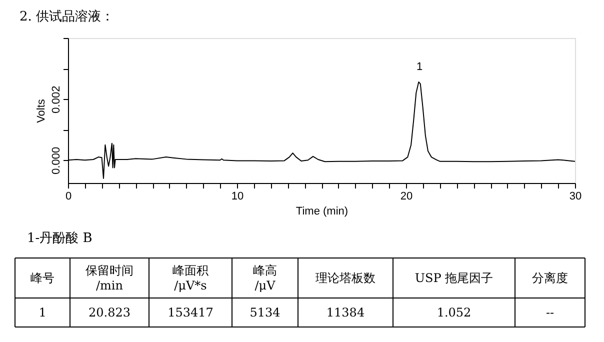 The width and height of the screenshot is (604, 342). What do you see at coordinates (419, 66) in the screenshot?
I see `annotation: 1` at bounding box center [419, 66].